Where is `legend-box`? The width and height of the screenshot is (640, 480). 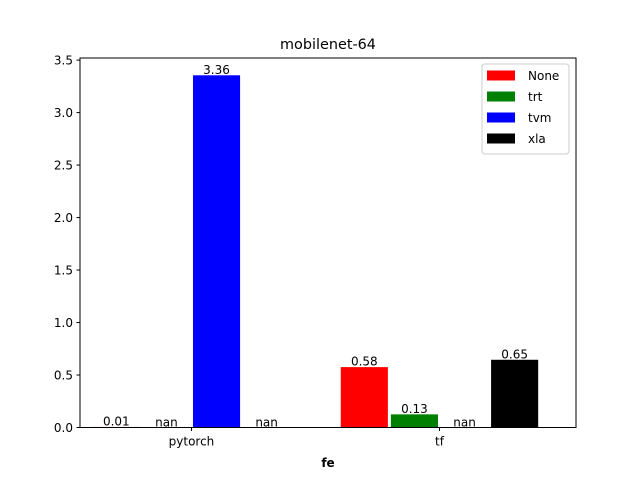
legend-box is located at coordinates (525, 109).